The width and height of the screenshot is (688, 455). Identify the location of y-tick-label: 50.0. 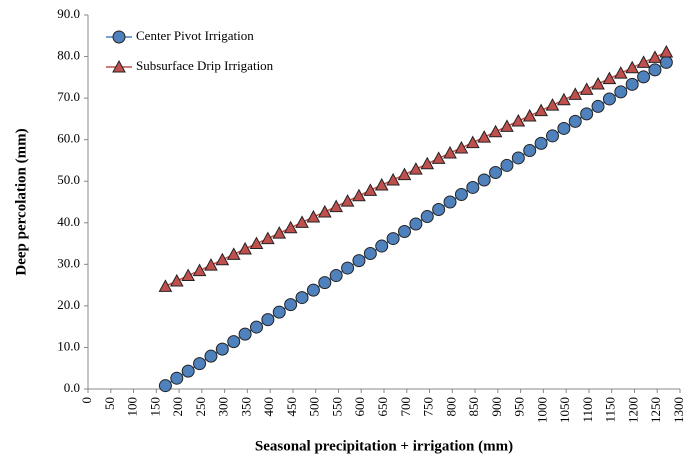
(68, 179).